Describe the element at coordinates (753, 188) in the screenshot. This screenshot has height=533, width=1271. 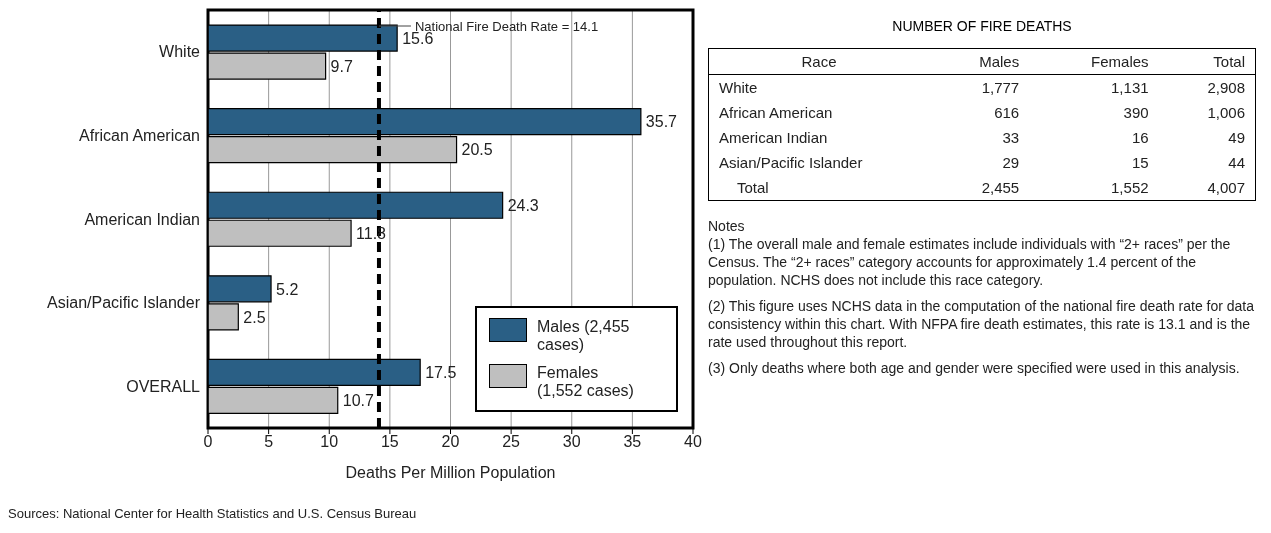
I see `category-label: Total` at that location.